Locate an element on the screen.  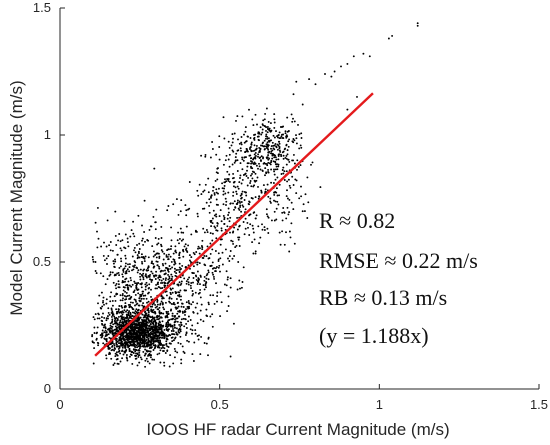
y-tick-label: 0 is located at coordinates (47, 388).